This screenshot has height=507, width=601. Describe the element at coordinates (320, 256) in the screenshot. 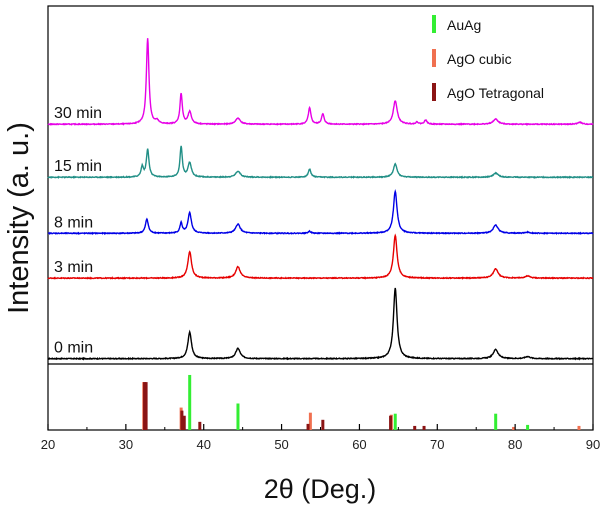

I see `series-line-3-min` at that location.